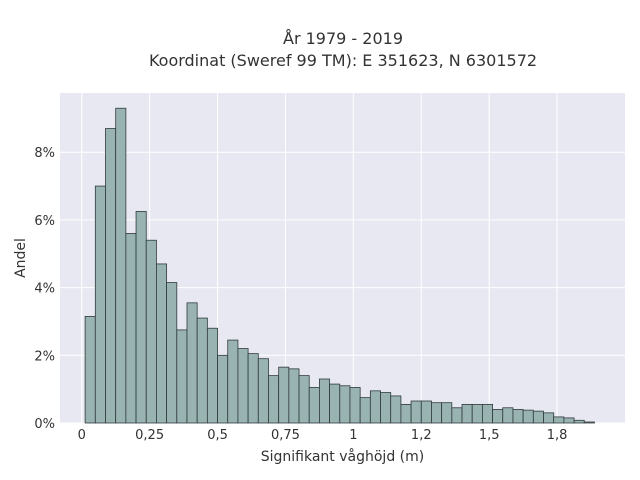 The image size is (640, 480). What do you see at coordinates (557, 435) in the screenshot?
I see `x-tick-label: 1,8` at bounding box center [557, 435].